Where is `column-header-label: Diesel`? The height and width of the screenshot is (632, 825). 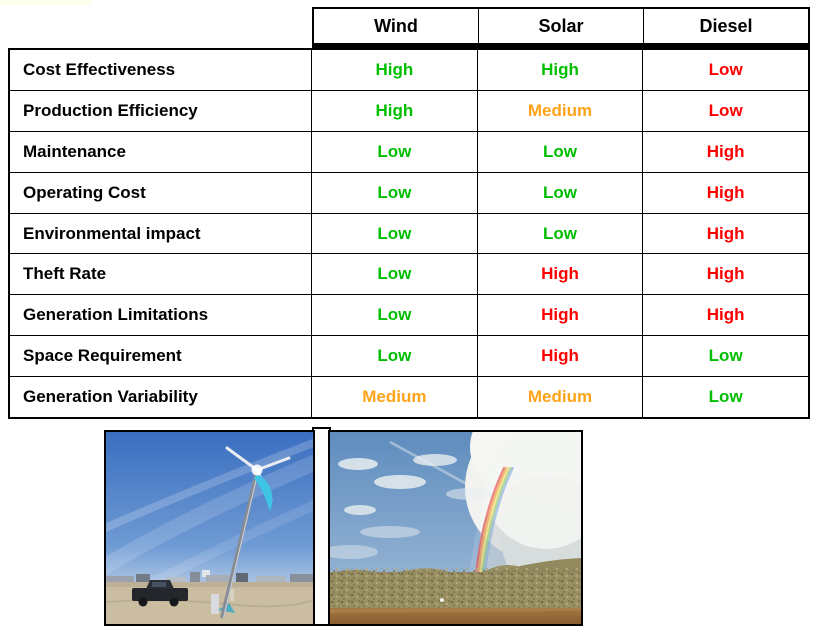
column-header-label: Diesel is located at coordinates (726, 25).